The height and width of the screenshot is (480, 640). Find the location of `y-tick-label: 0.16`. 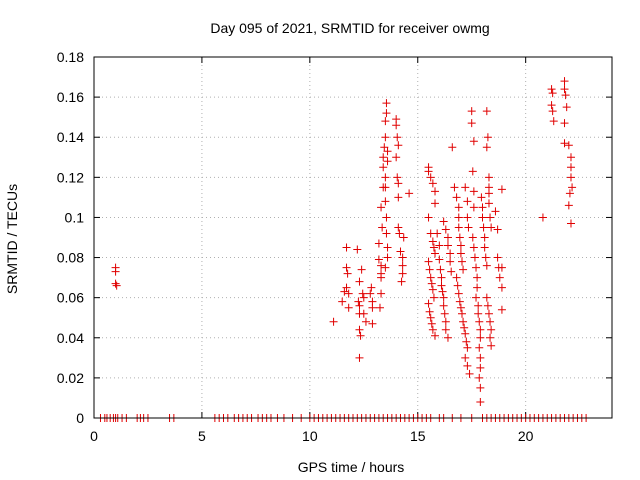

y-tick-label: 0.16 is located at coordinates (70, 97).